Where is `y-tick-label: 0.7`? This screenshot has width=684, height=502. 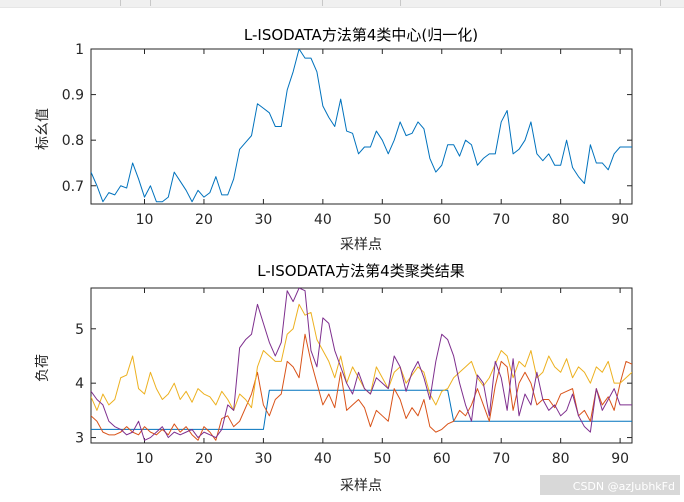
y-tick-label: 0.7 is located at coordinates (73, 187).